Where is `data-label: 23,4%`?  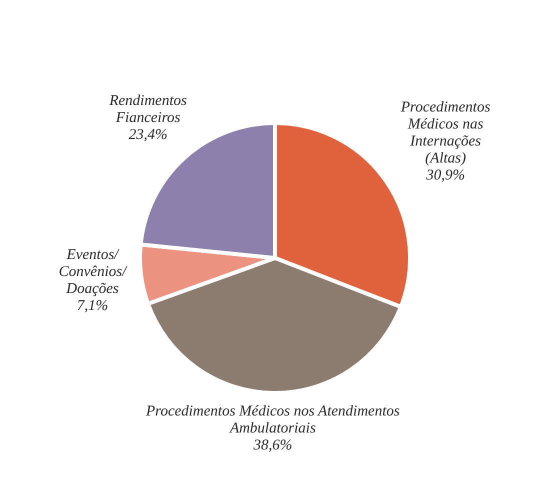
data-label: 23,4% is located at coordinates (148, 134).